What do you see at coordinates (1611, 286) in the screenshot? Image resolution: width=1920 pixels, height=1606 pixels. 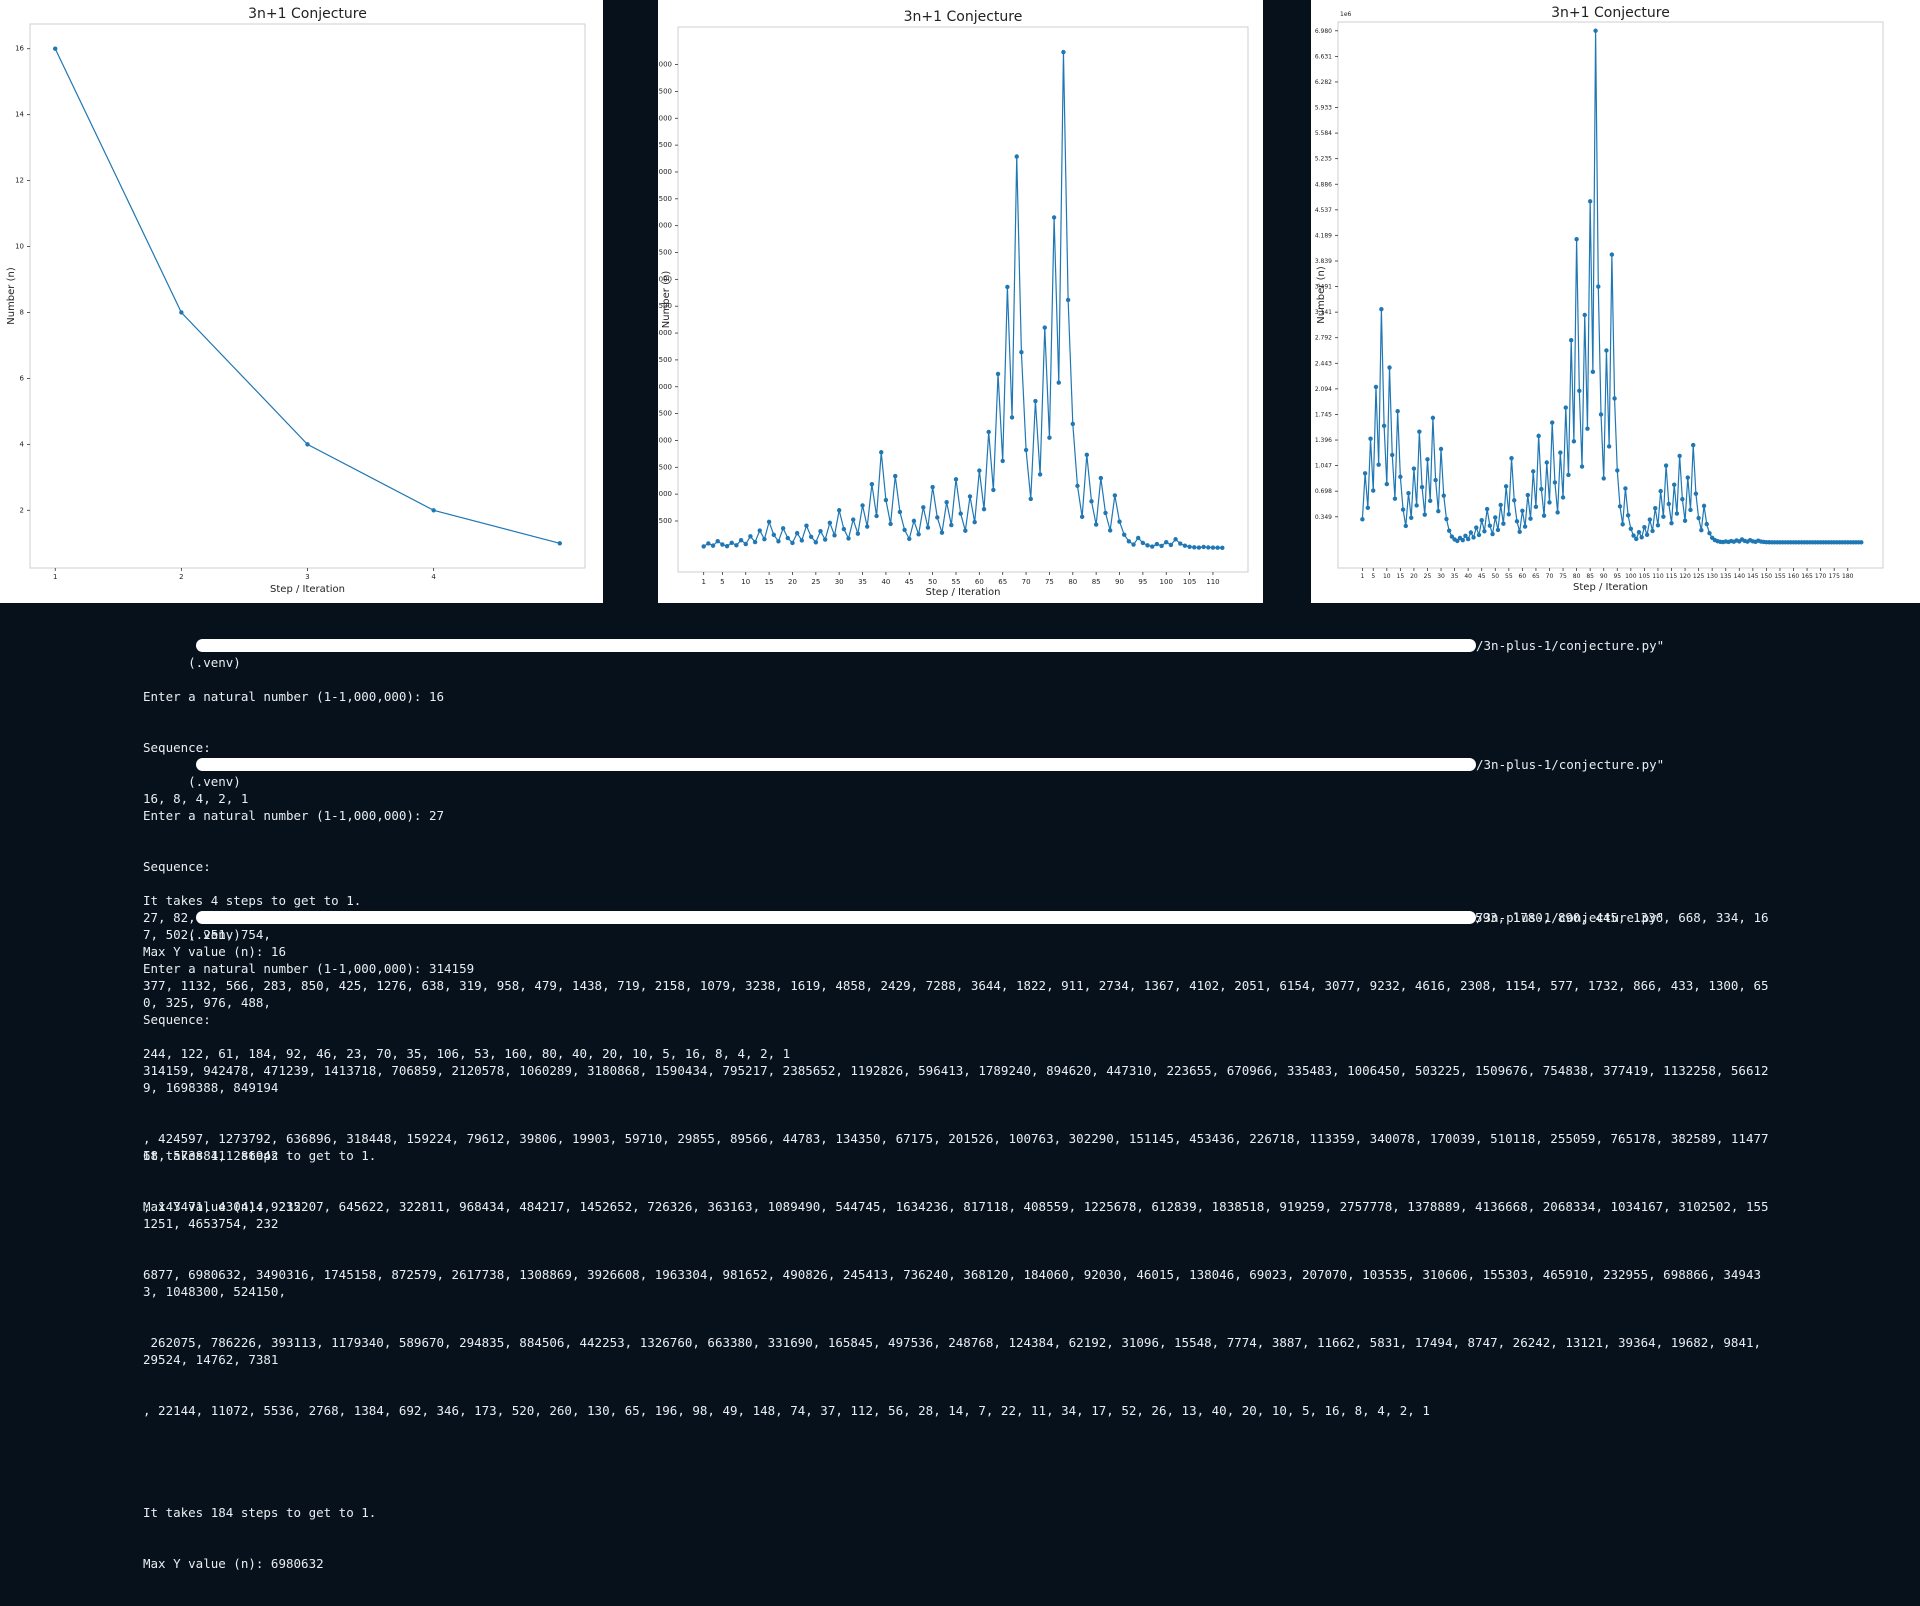 I see `series-line` at bounding box center [1611, 286].